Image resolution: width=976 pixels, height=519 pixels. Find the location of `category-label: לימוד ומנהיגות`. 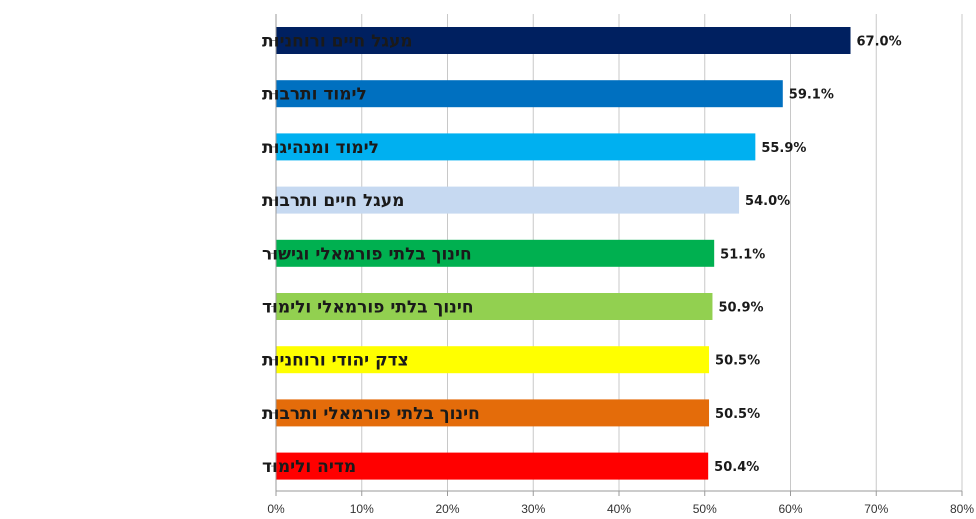

category-label: לימוד ומנהיגות is located at coordinates (320, 148).